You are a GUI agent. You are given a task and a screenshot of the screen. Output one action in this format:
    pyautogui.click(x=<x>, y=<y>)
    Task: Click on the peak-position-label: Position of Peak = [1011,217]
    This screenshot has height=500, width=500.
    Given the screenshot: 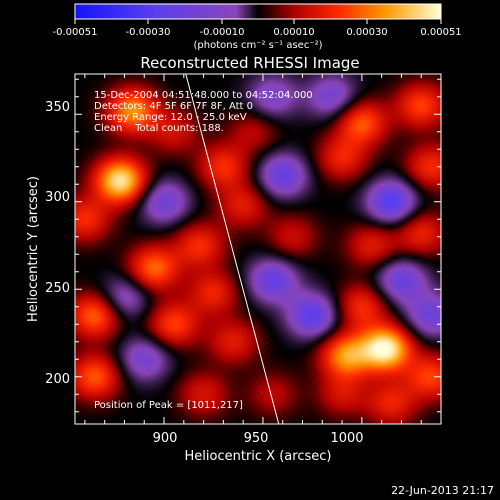 What is the action you would take?
    pyautogui.click(x=168, y=405)
    